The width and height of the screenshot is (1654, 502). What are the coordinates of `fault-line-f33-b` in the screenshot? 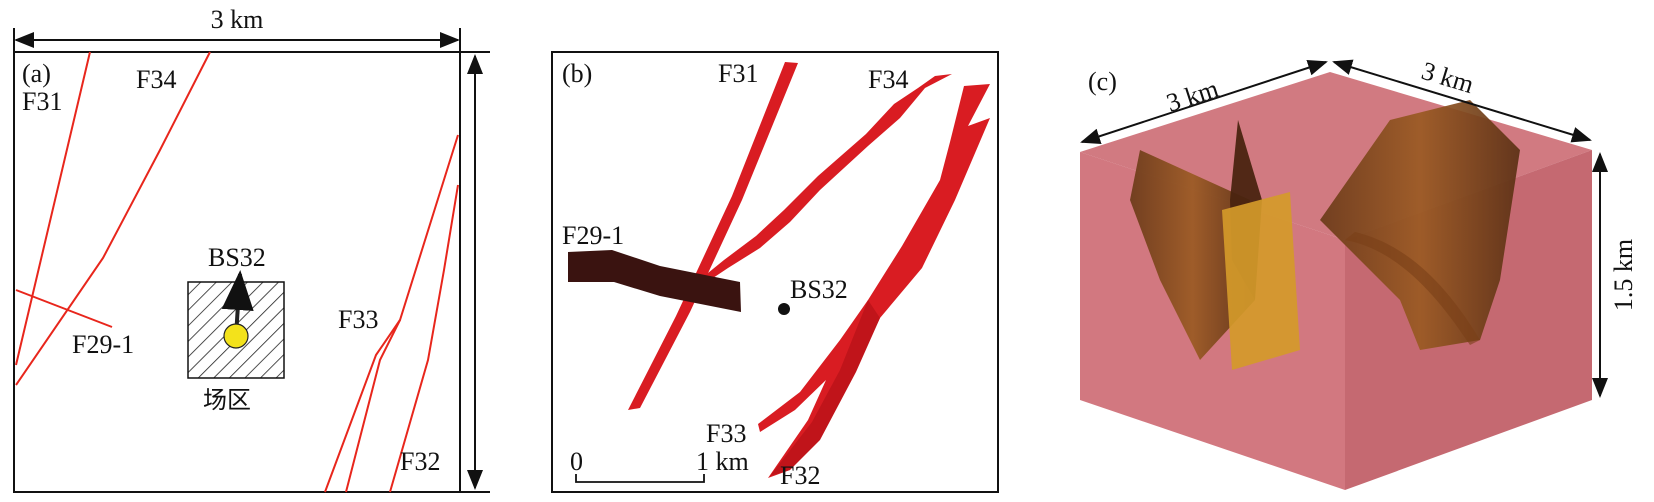 It's located at (373, 406).